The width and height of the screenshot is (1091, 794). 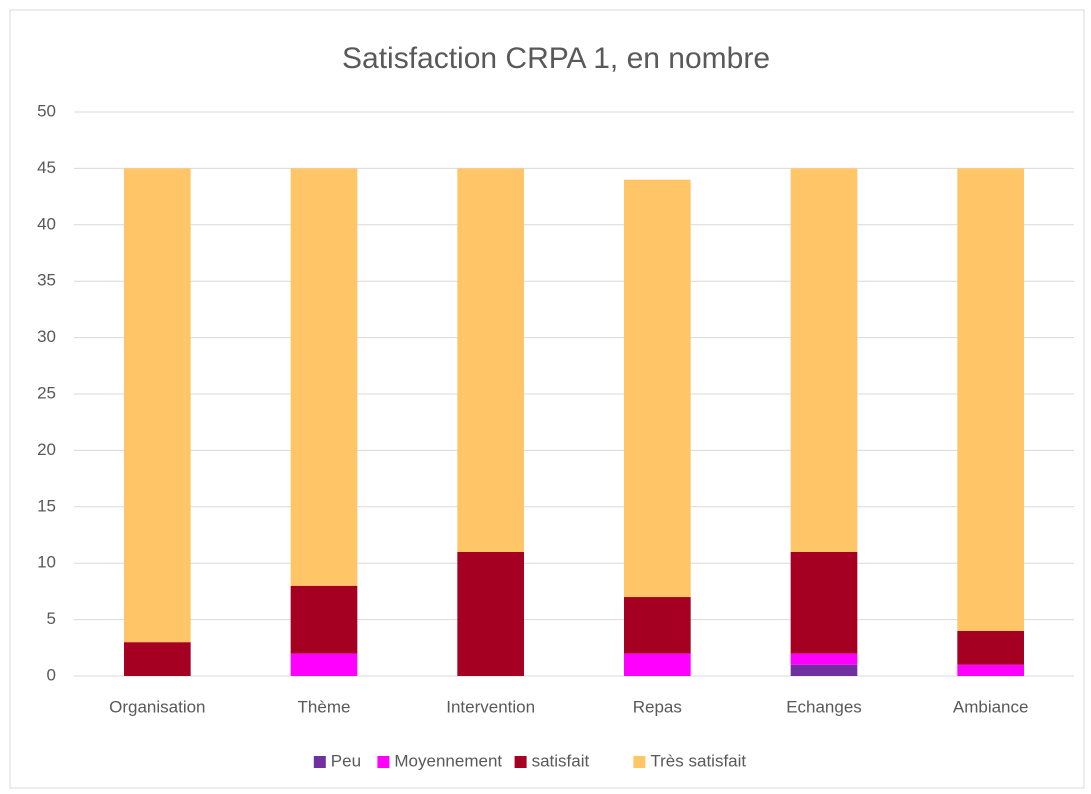 What do you see at coordinates (556, 58) in the screenshot?
I see `chart-title: Satisfaction CRPA 1, en nombre` at bounding box center [556, 58].